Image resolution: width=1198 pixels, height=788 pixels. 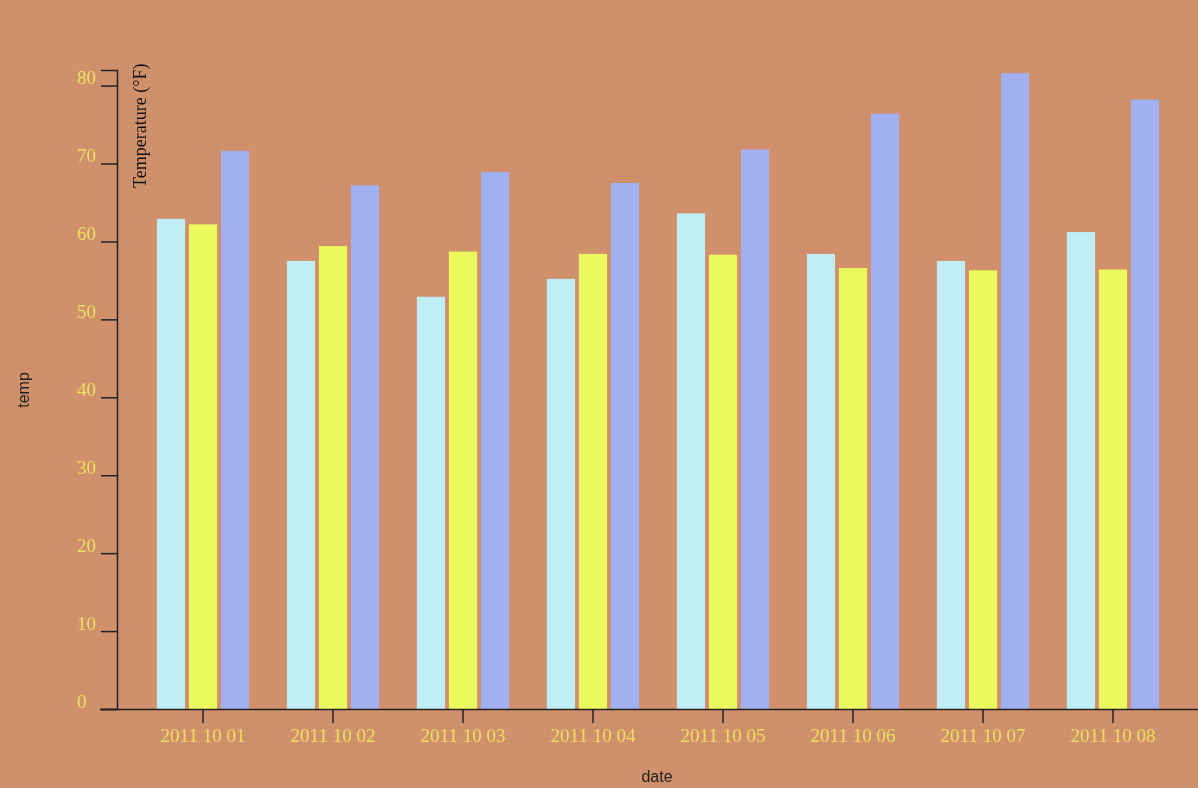 I want to click on x-tick-label: 2011 10 06, so click(x=853, y=736).